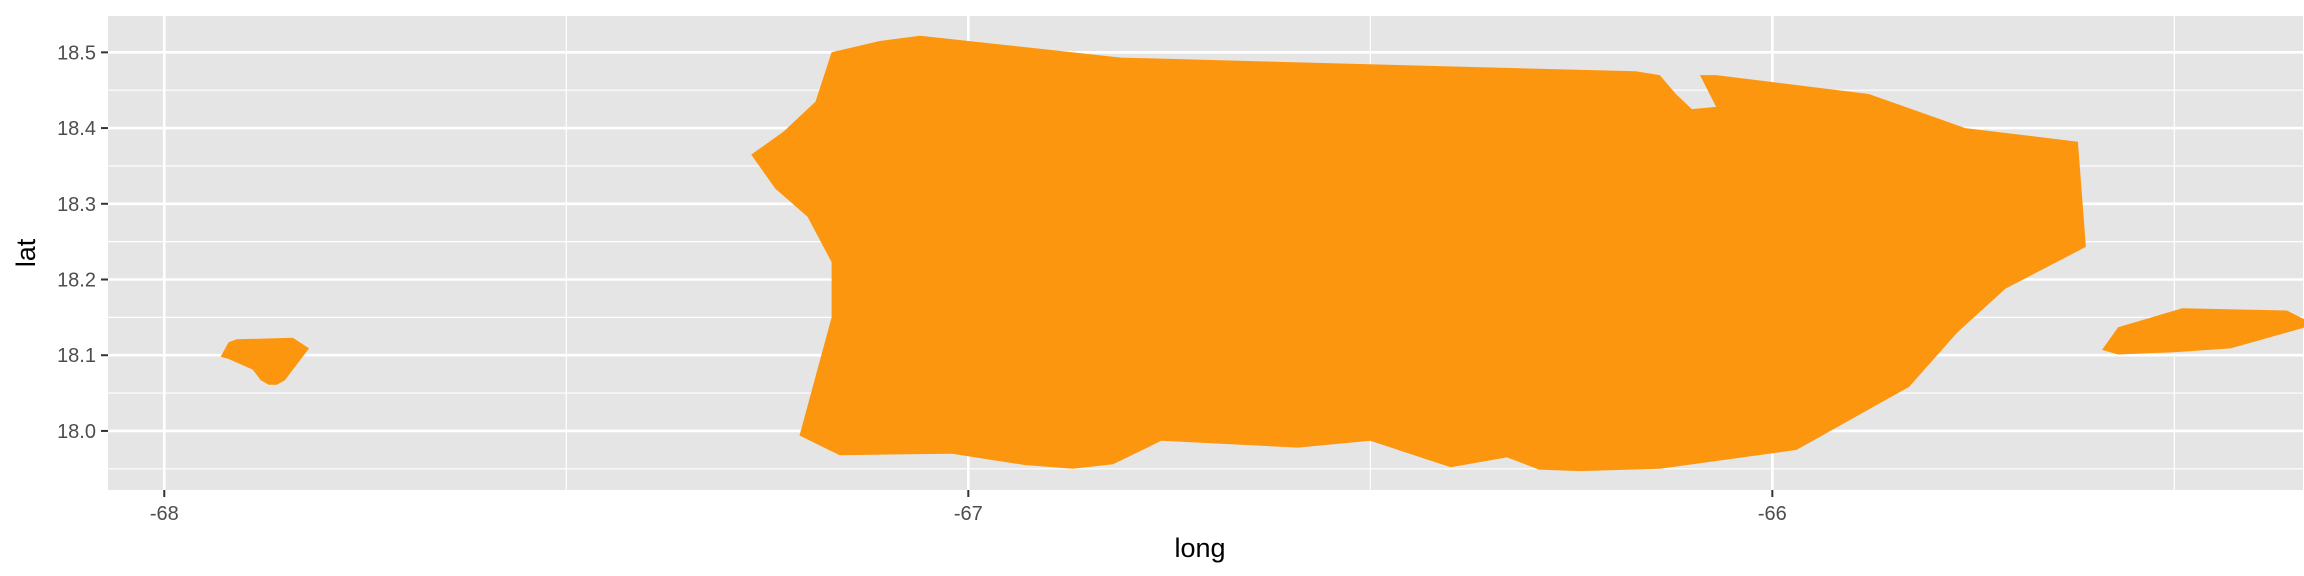  Describe the element at coordinates (968, 514) in the screenshot. I see `x-tick-label: -67` at that location.